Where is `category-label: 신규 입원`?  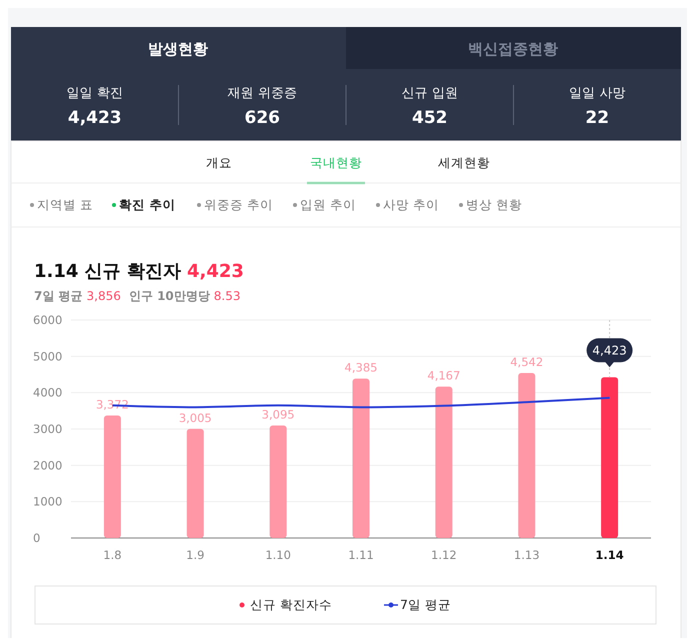
category-label: 신규 입원 is located at coordinates (430, 93).